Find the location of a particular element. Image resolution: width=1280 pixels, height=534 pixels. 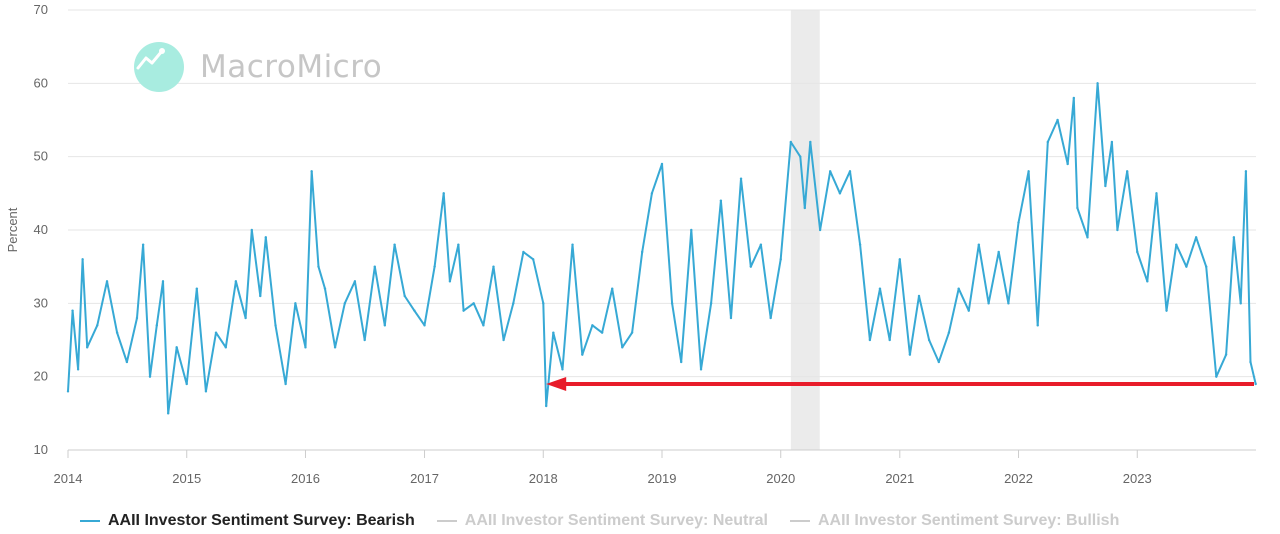

legend-item-1: AAII Investor Sentiment Survey: Bearish is located at coordinates (247, 521).